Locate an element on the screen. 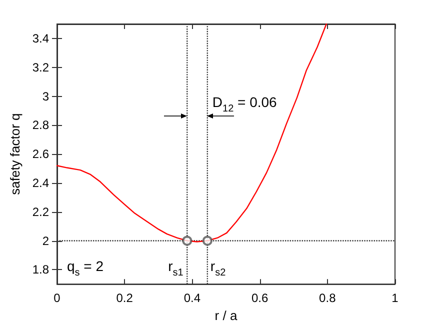 The width and height of the screenshot is (436, 327). y-tick-label: 3.2 is located at coordinates (41, 67).